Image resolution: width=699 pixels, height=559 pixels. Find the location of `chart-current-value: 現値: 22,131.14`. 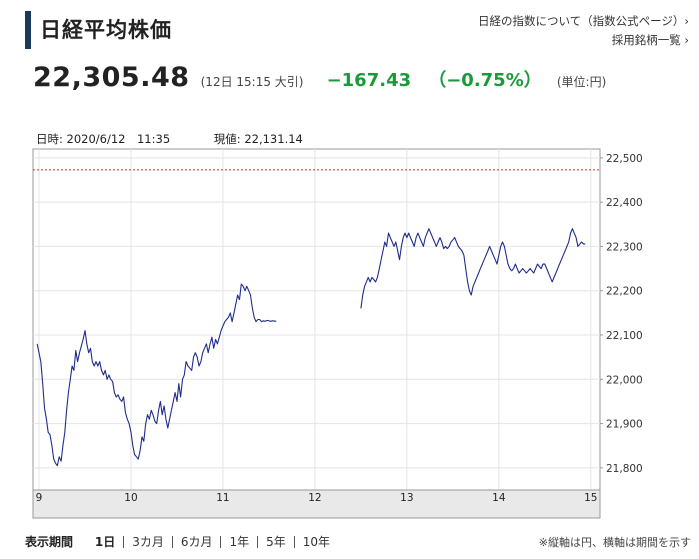

chart-current-value: 現値: 22,131.14 is located at coordinates (258, 139).